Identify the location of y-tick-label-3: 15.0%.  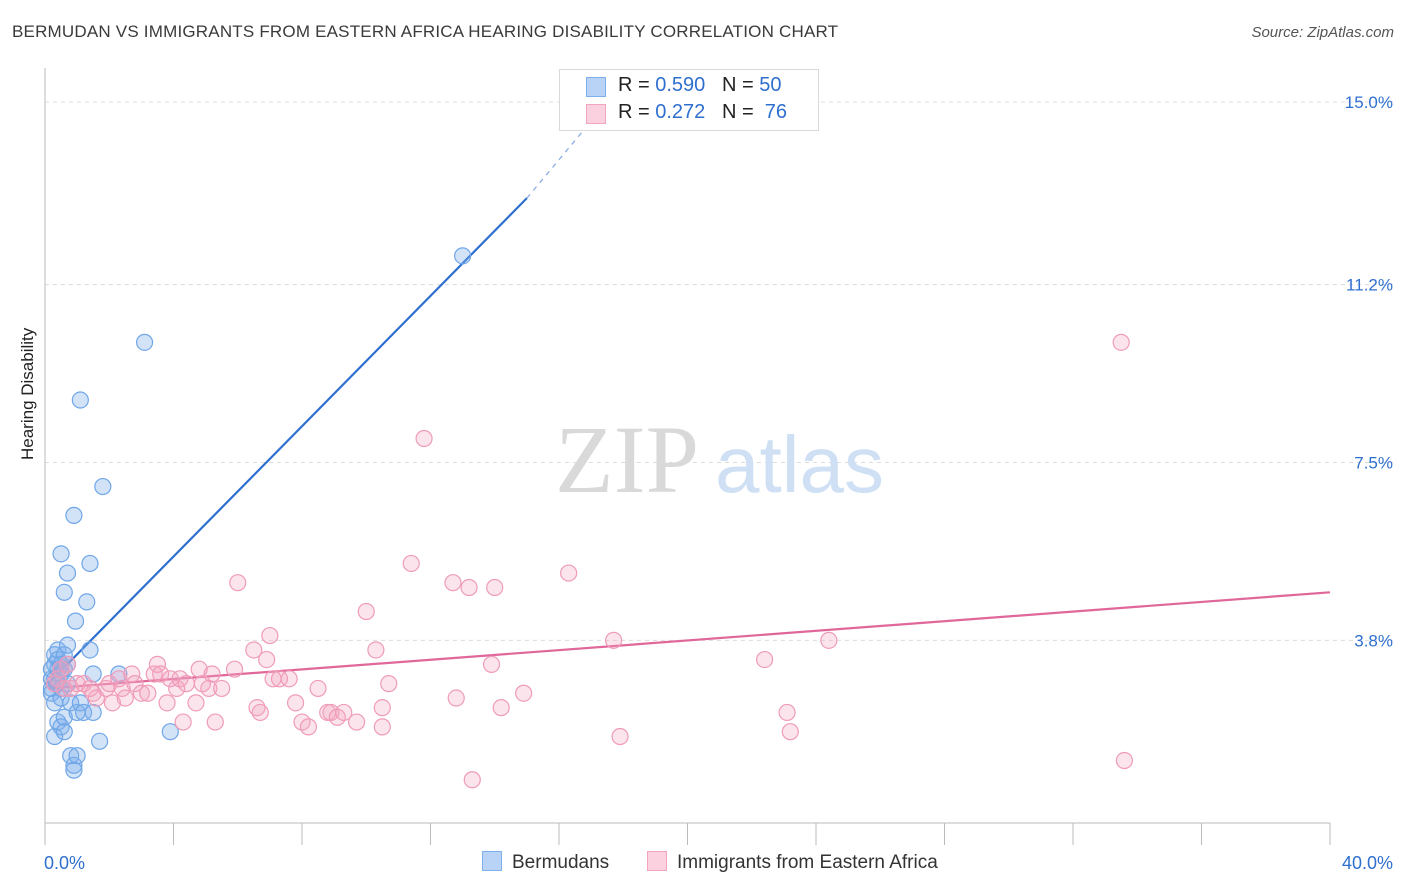
(1369, 102).